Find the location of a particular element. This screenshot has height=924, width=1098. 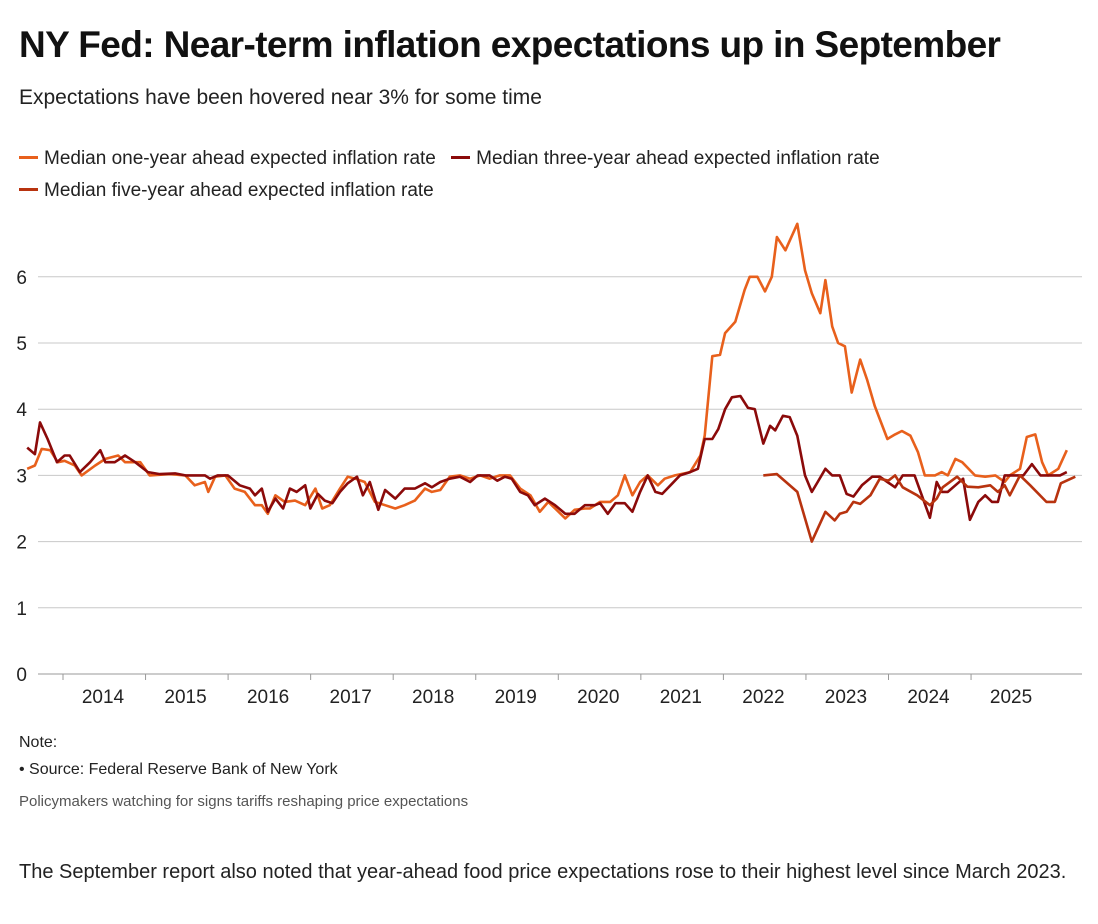

x-tick-label: 2024 is located at coordinates (928, 697).